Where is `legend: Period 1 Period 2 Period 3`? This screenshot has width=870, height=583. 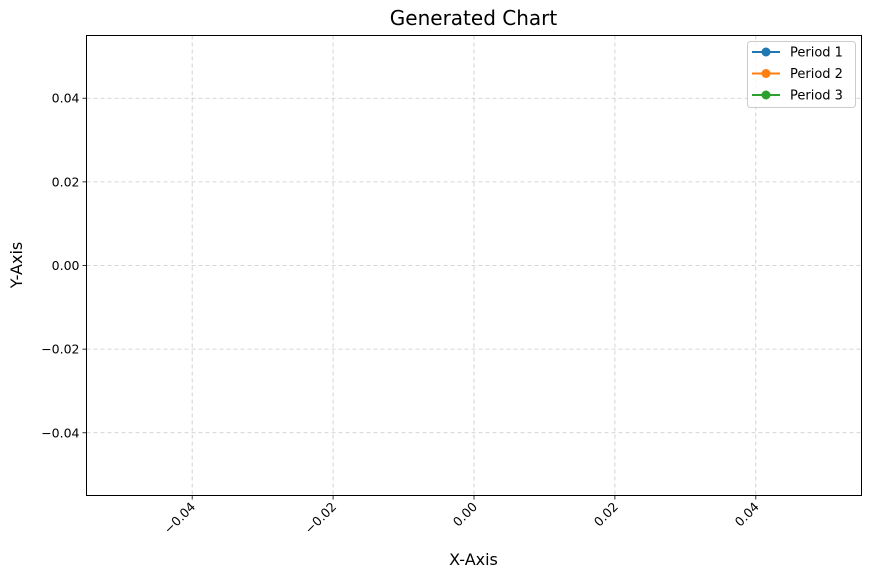 legend: Period 1 Period 2 Period 3 is located at coordinates (801, 74).